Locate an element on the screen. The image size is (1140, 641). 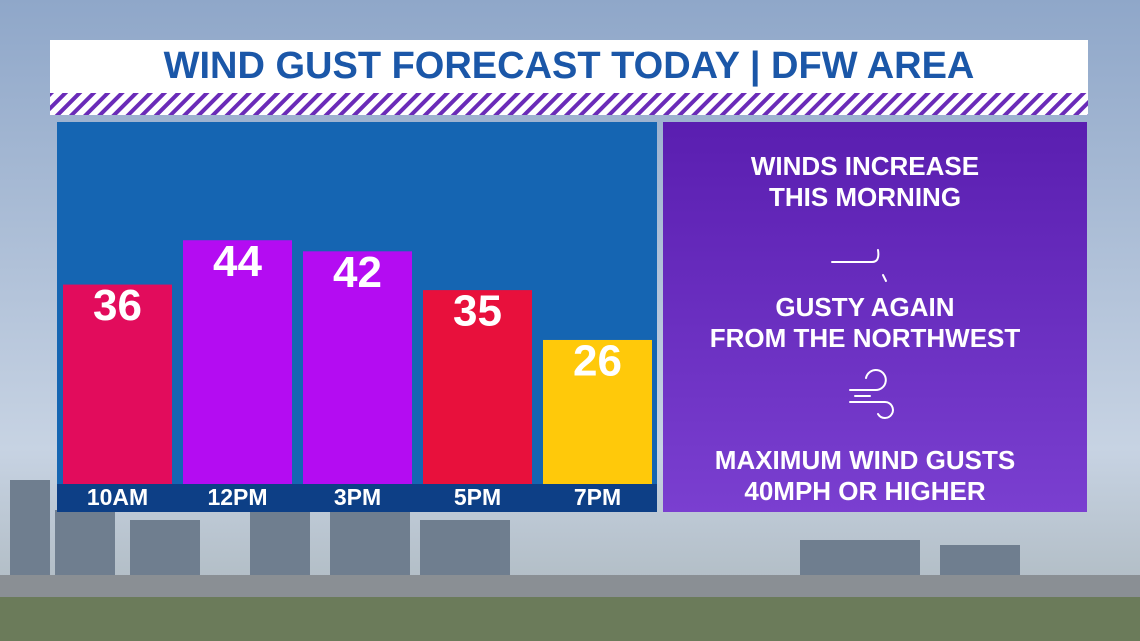
sidebar-line: GUSTY AGAIN is located at coordinates (864, 307).